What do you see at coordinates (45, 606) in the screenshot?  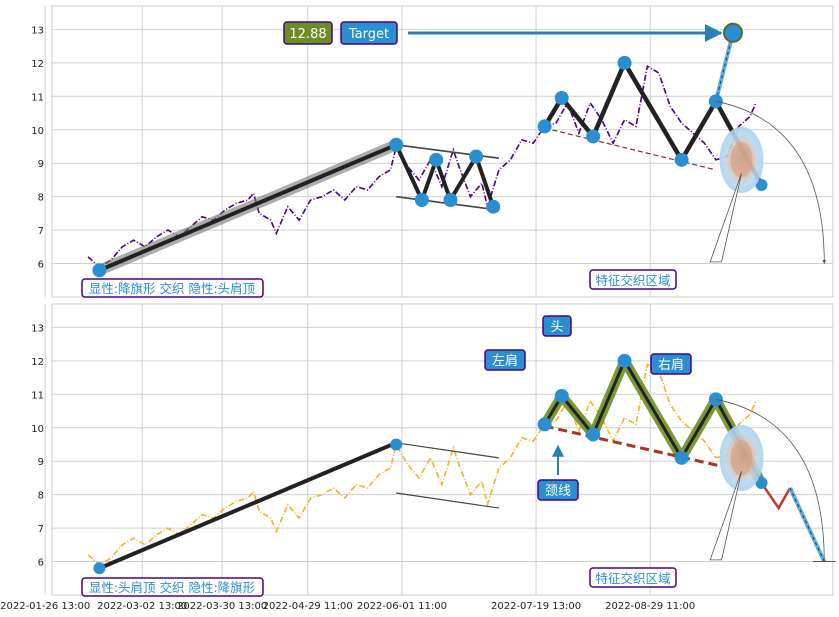 I see `x-tick-label: 2022-01-26 13:00` at bounding box center [45, 606].